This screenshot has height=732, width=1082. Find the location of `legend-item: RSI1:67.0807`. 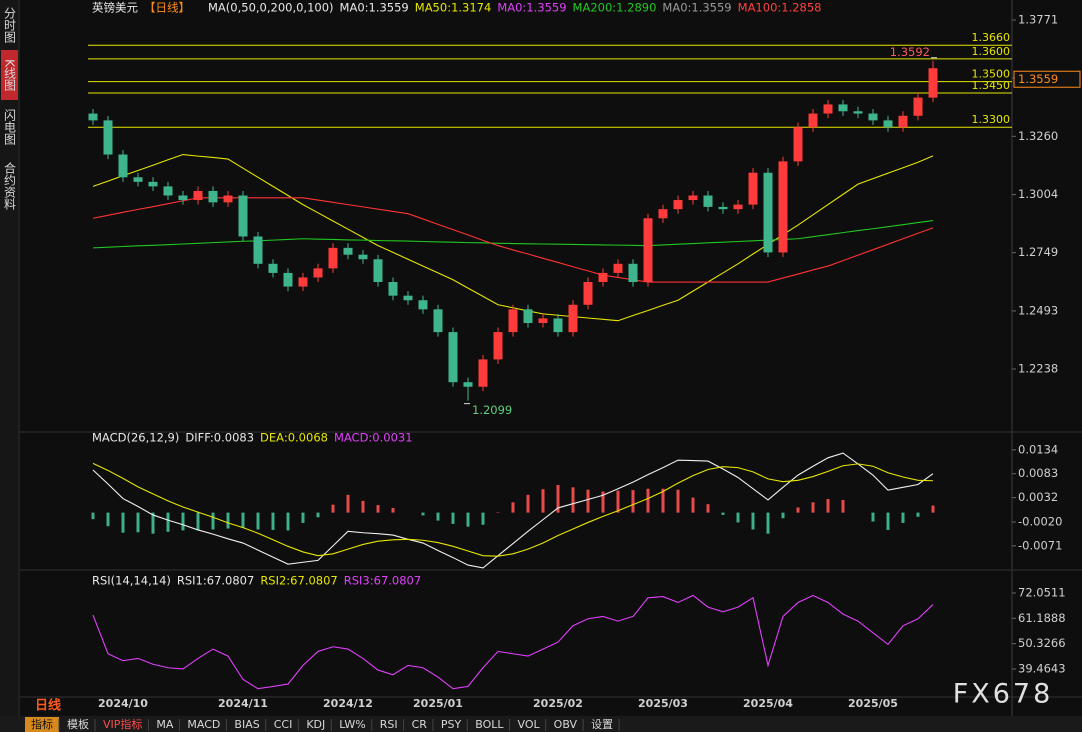

legend-item: RSI1:67.0807 is located at coordinates (215, 581).